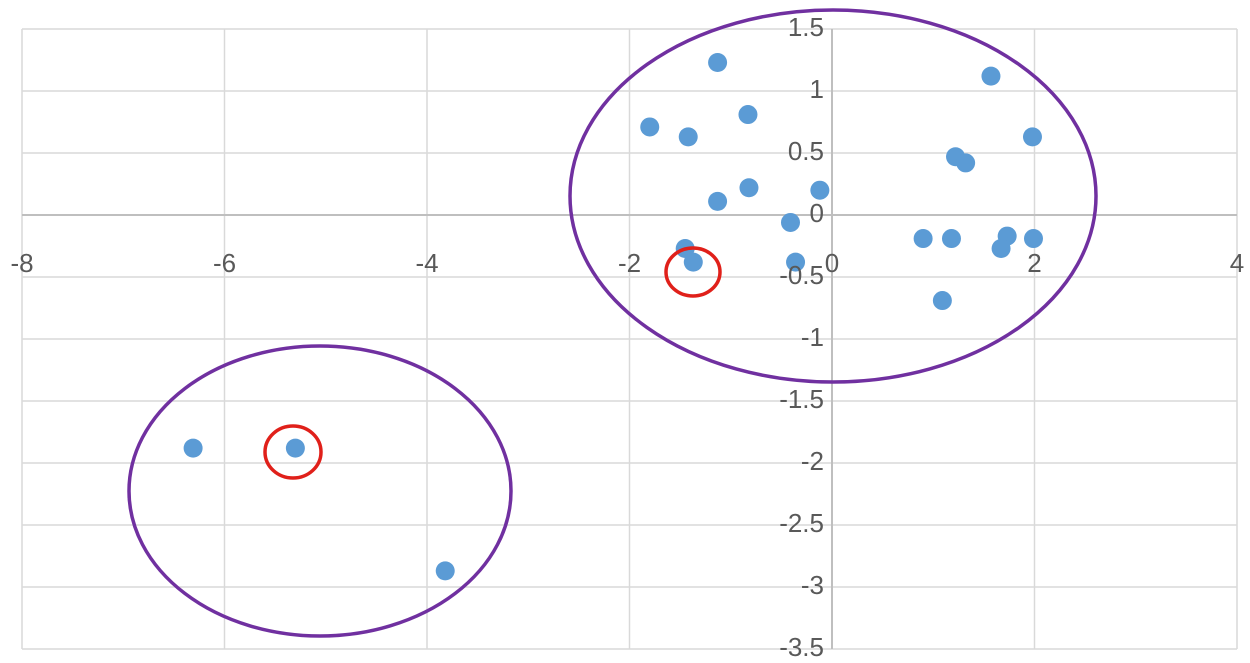 This screenshot has height=663, width=1250. Describe the element at coordinates (817, 89) in the screenshot. I see `y-tick-label: 1` at that location.